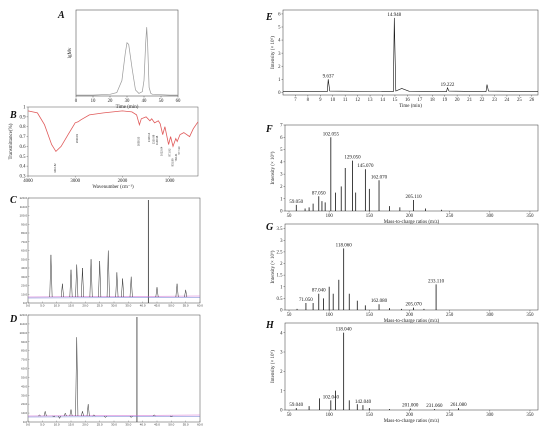 This screenshot has height=434, width=550. Describe the element at coordinates (24, 360) in the screenshot. I see `y-tick-label-d: 70.0` at that location.